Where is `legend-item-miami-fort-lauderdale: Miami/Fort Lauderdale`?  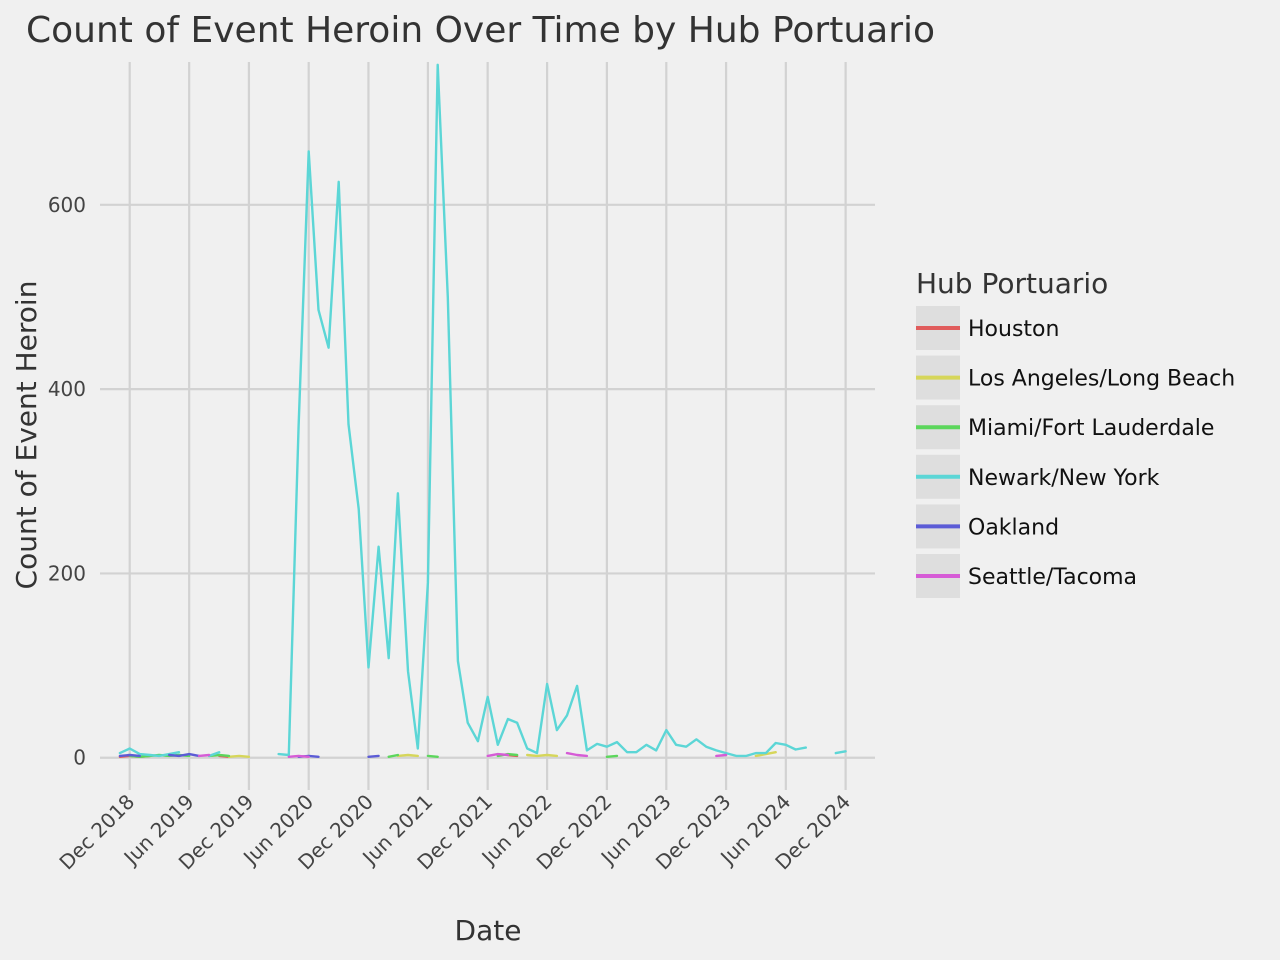 legend-item-miami-fort-lauderdale: Miami/Fort Lauderdale is located at coordinates (1065, 427).